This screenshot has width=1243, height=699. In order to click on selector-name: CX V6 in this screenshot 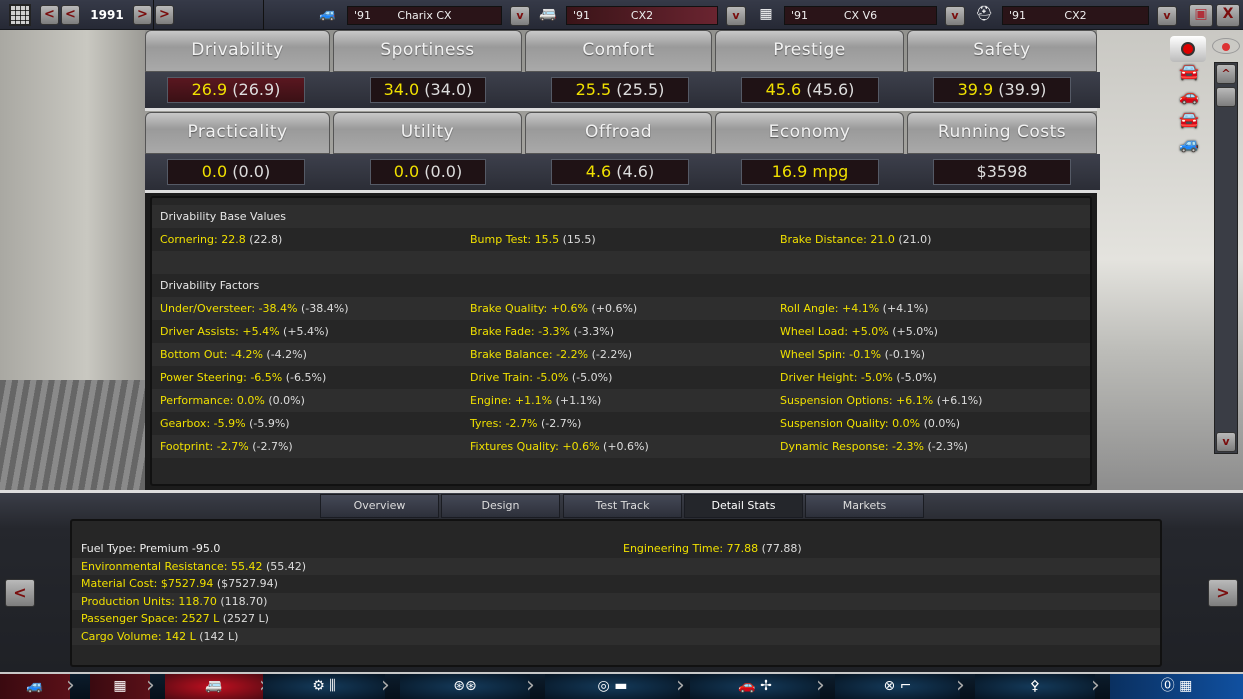, I will do `click(860, 15)`.